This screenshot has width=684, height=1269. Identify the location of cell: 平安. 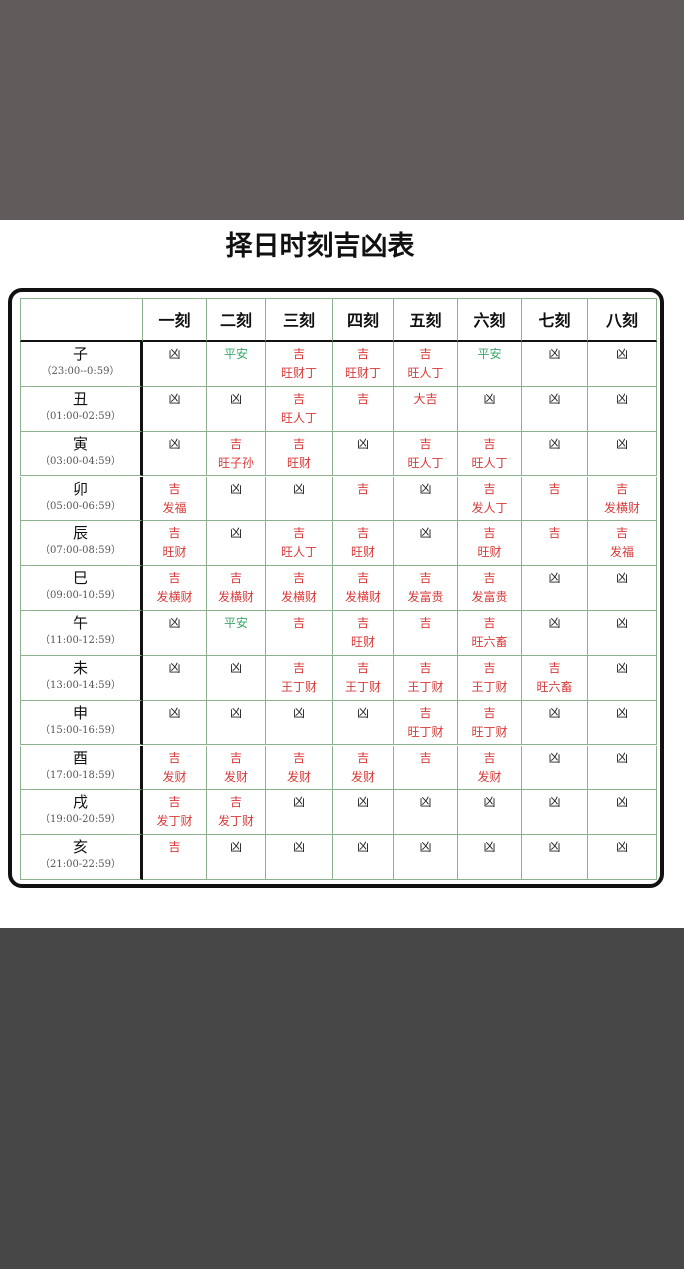
(236, 633).